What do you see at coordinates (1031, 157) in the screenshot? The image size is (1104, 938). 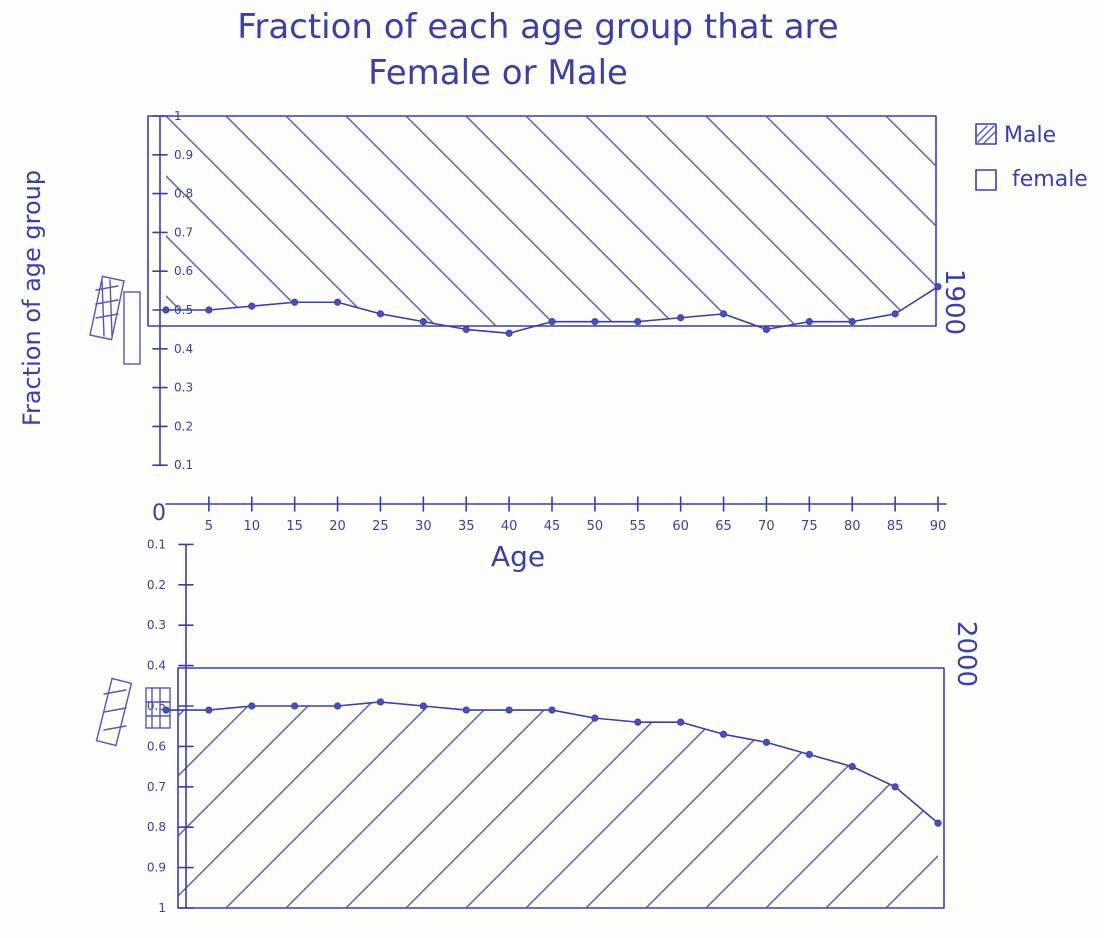 I see `legend: Male female` at bounding box center [1031, 157].